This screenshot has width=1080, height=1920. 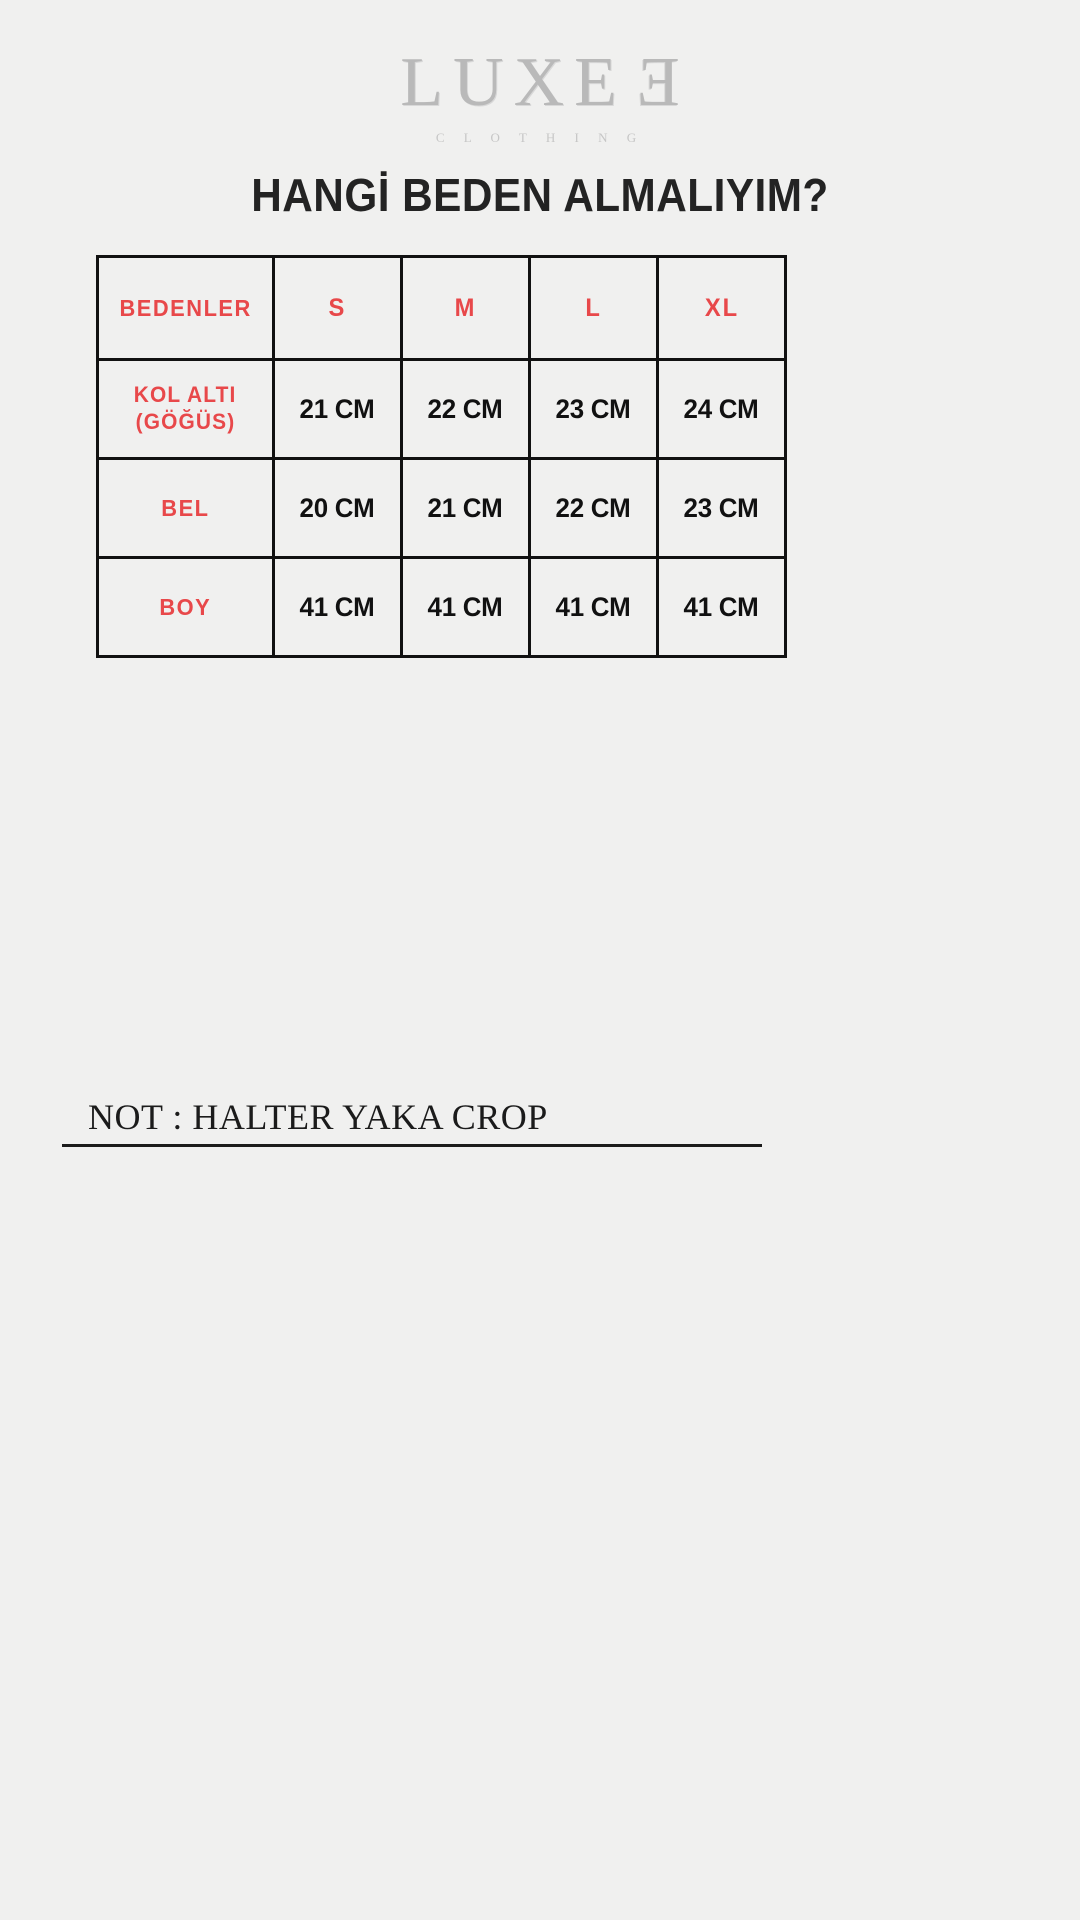 I want to click on cell-bel-xl: 23 CM, so click(x=721, y=508).